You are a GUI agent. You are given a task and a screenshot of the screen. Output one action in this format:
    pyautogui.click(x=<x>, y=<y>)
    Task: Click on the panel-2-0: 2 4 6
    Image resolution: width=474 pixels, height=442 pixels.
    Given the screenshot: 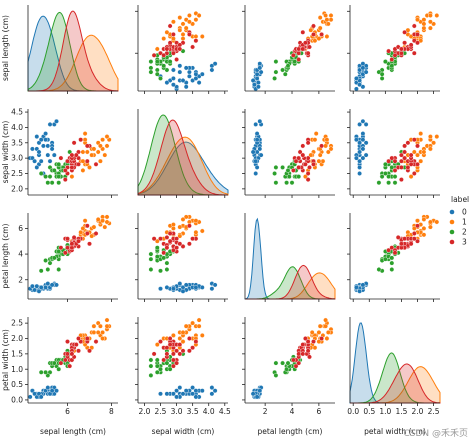 What is the action you would take?
    pyautogui.click(x=68, y=257)
    